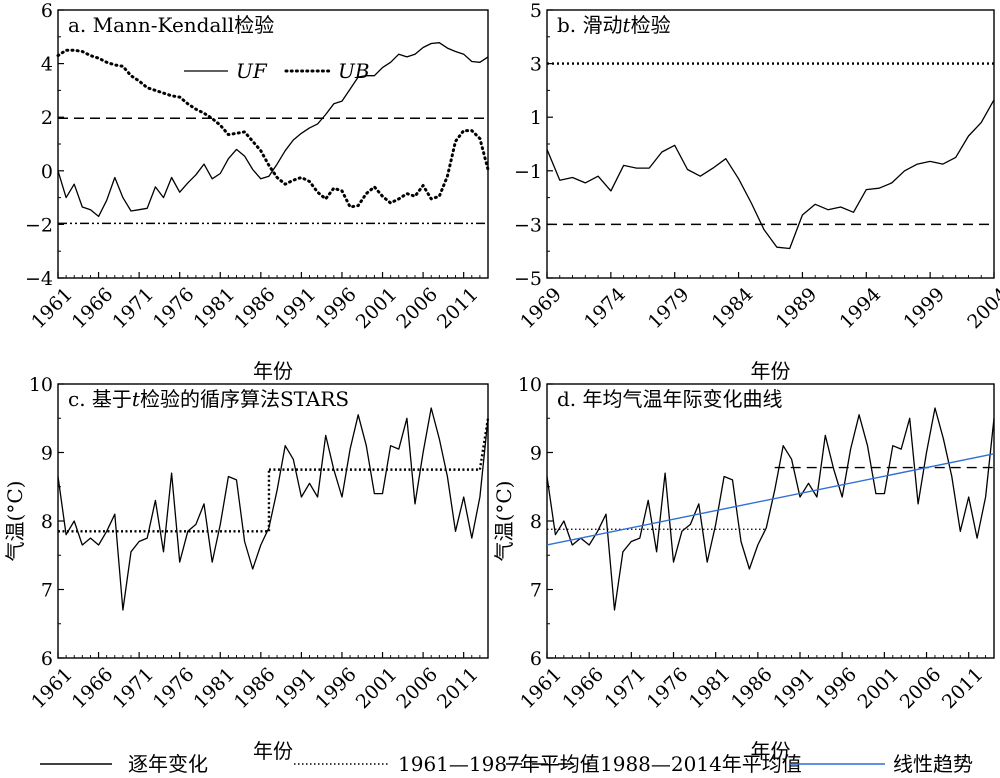 This screenshot has height=778, width=1000. I want to click on x-tick-label: 1994, so click(860, 308).